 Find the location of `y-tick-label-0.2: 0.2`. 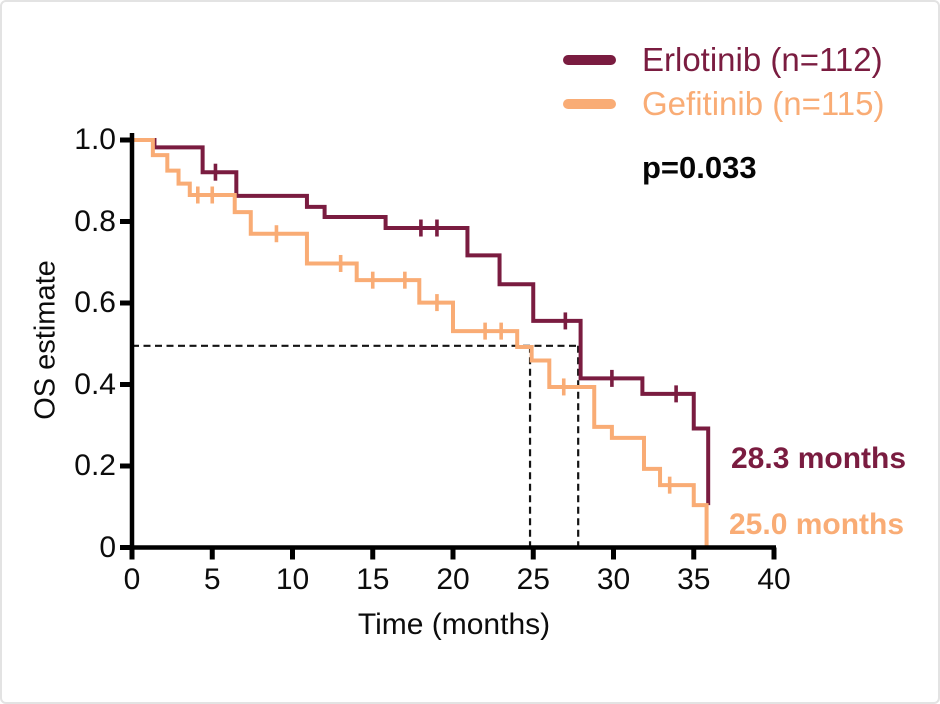

y-tick-label-0.2: 0.2 is located at coordinates (95, 465).